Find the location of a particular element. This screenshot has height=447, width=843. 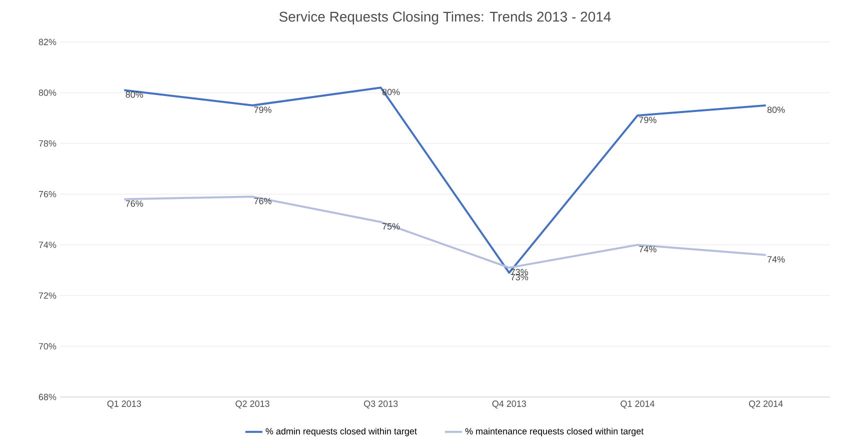

x-tick-label: Q2 2014 is located at coordinates (765, 404).